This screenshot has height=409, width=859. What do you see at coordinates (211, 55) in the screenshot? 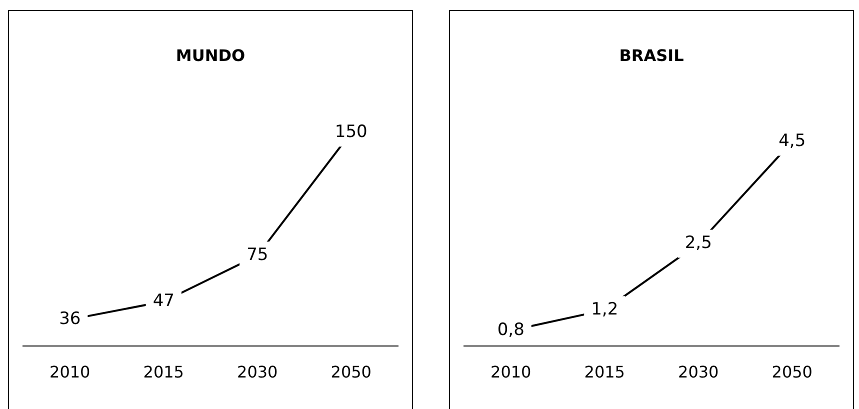
I see `chart-title: MUNDO` at bounding box center [211, 55].